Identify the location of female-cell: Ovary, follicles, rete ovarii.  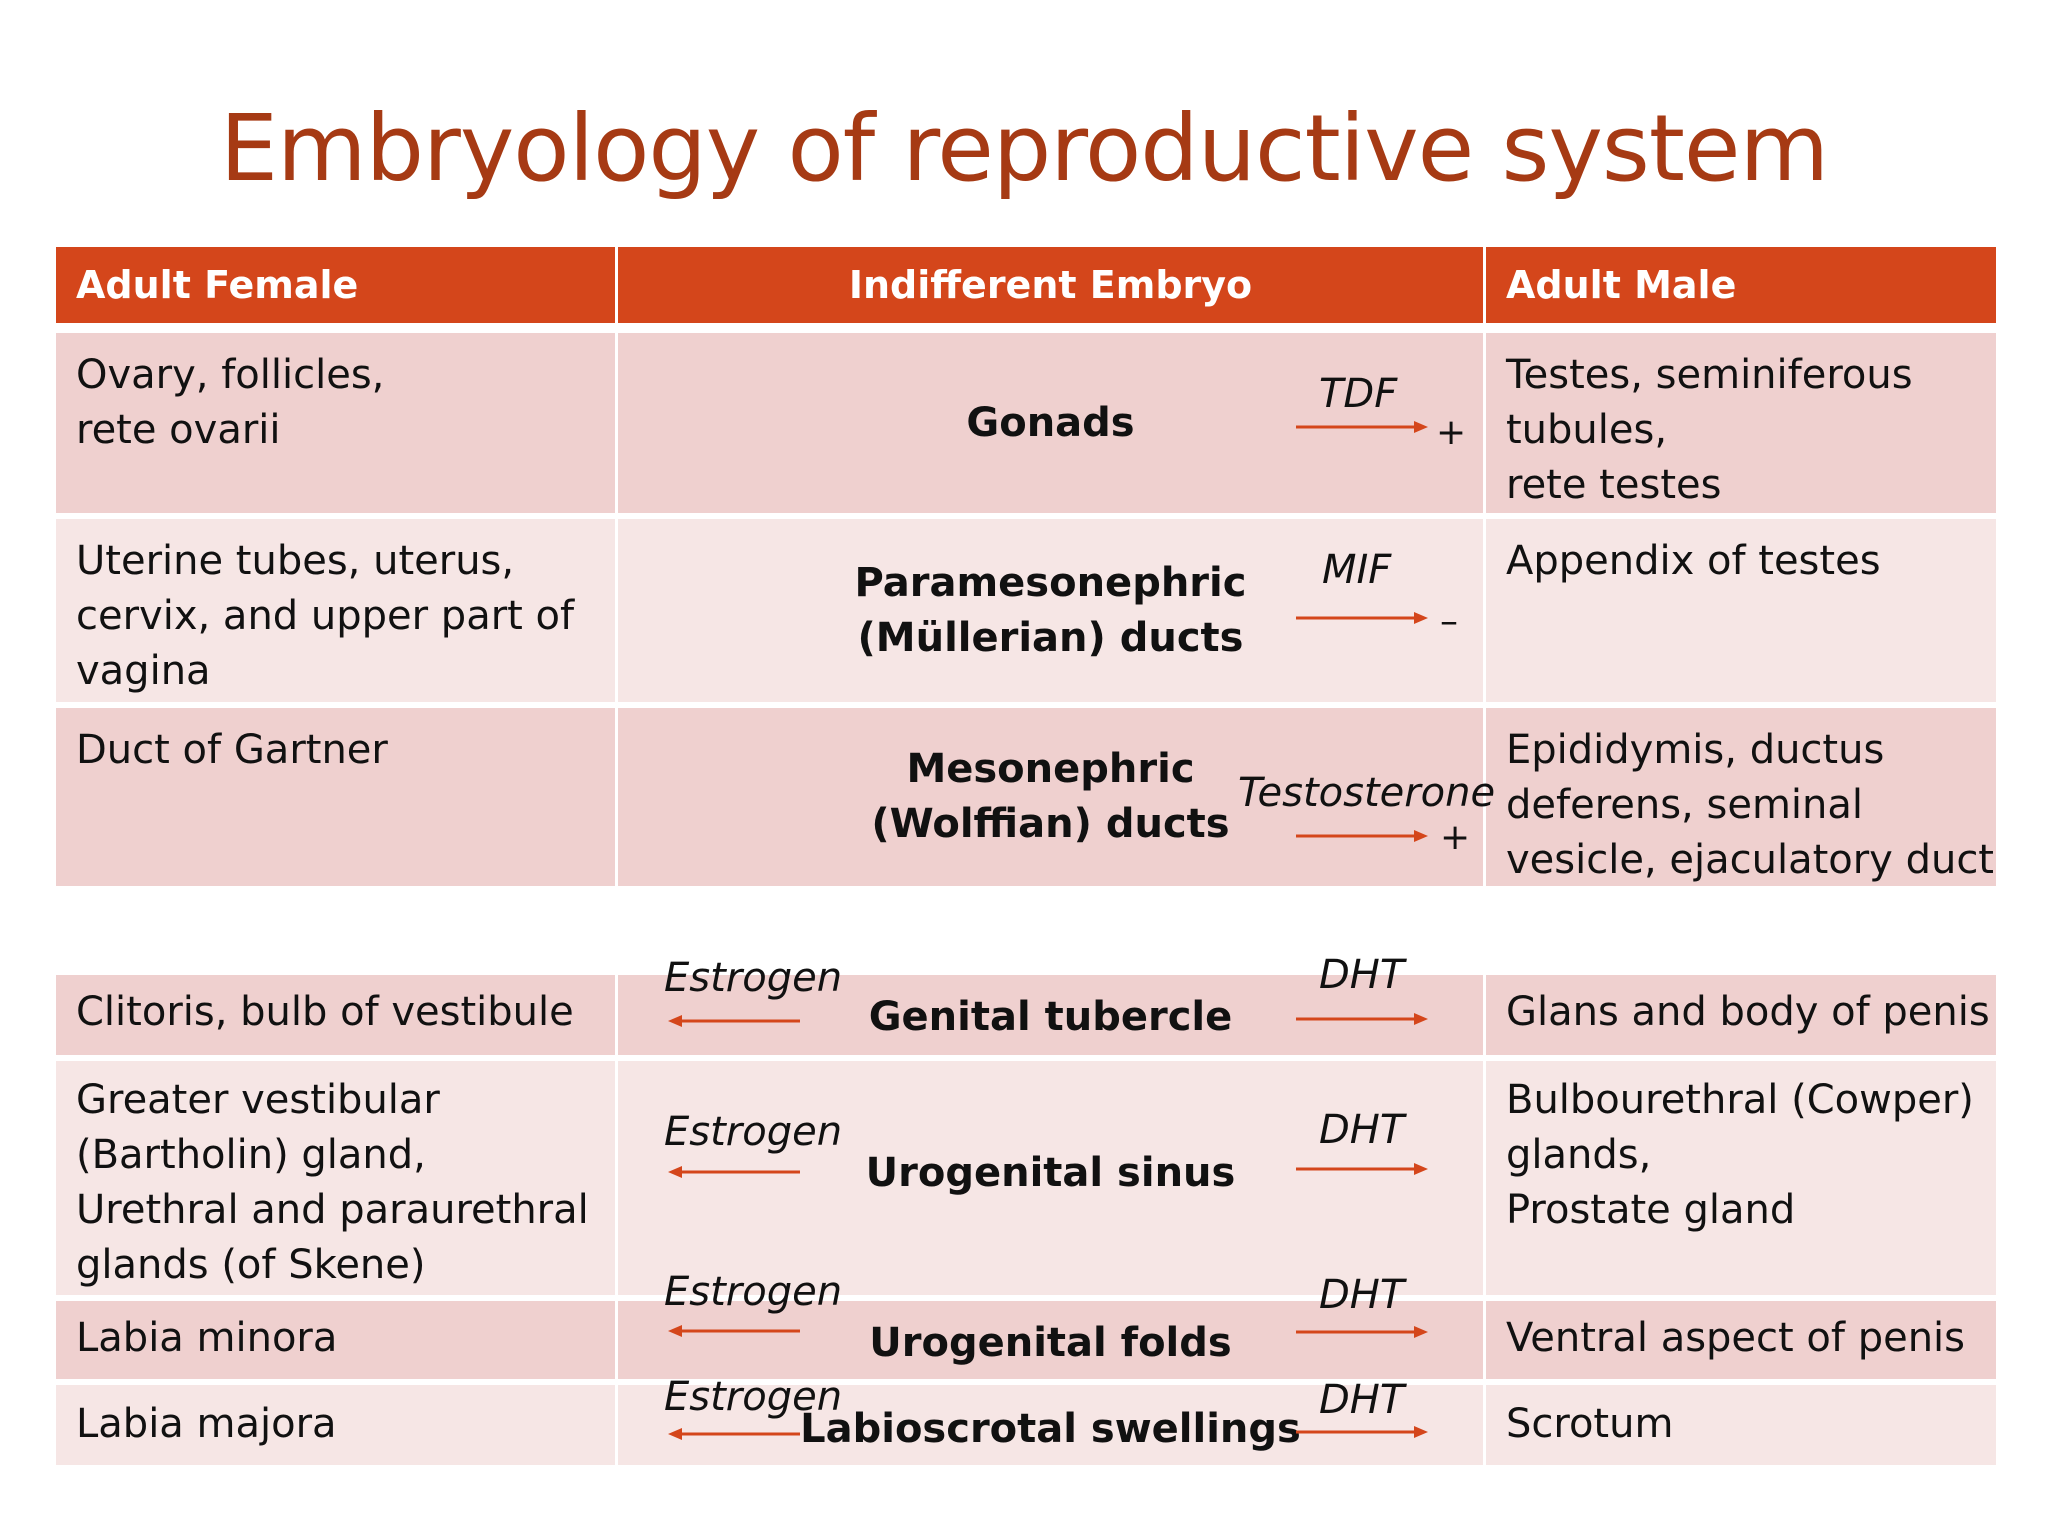
(335, 423).